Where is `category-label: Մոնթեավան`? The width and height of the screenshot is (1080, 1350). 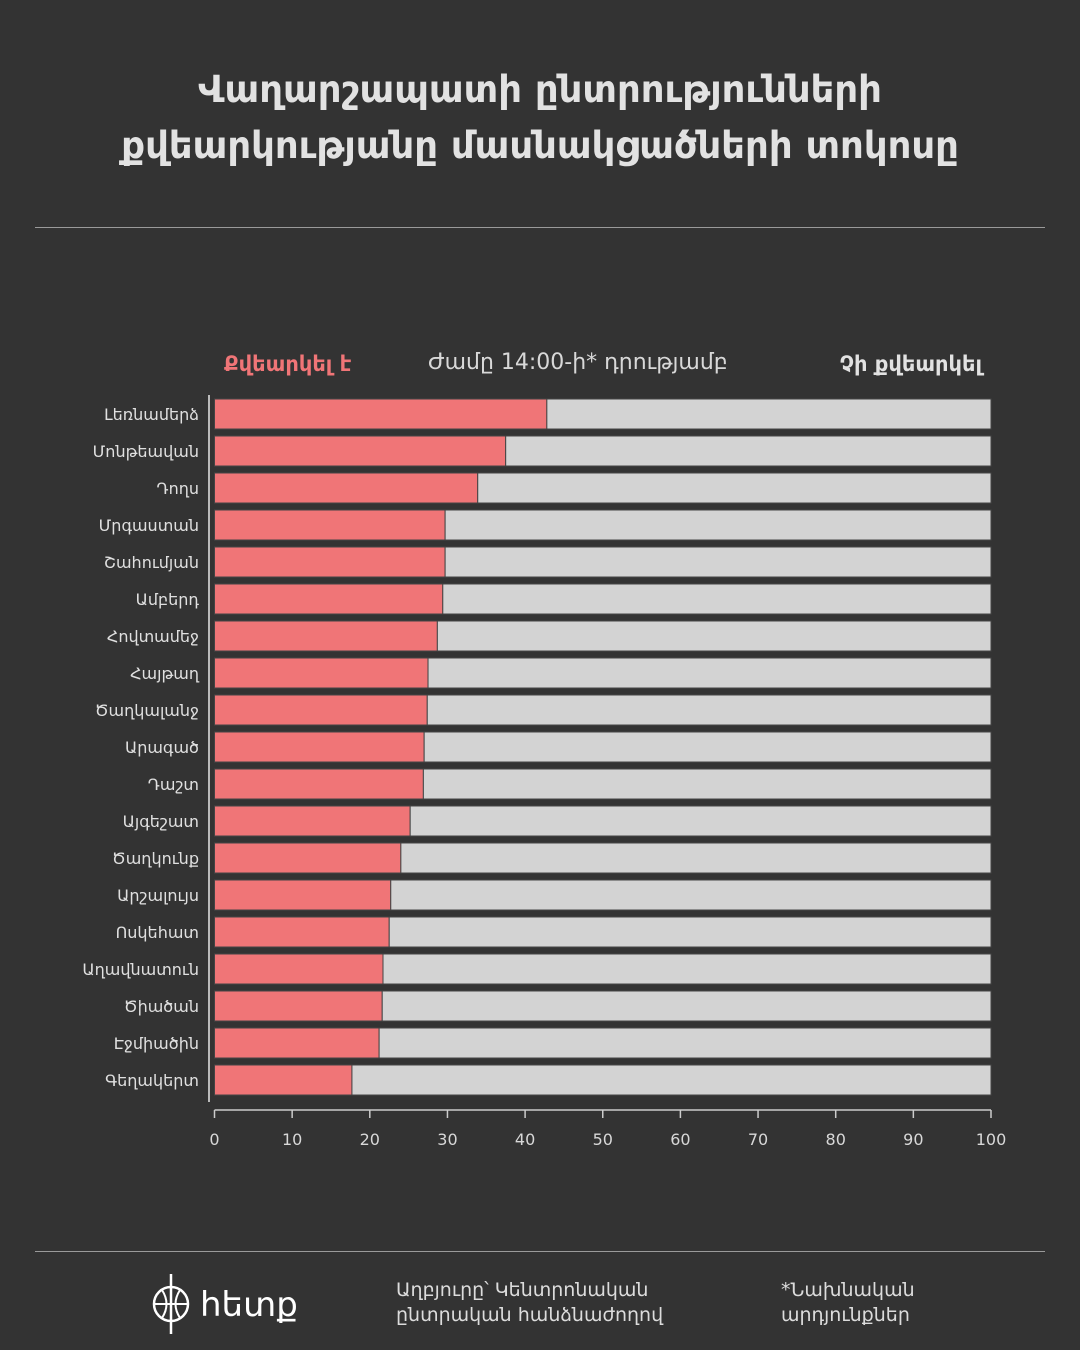 category-label: Մոնթեավան is located at coordinates (146, 451).